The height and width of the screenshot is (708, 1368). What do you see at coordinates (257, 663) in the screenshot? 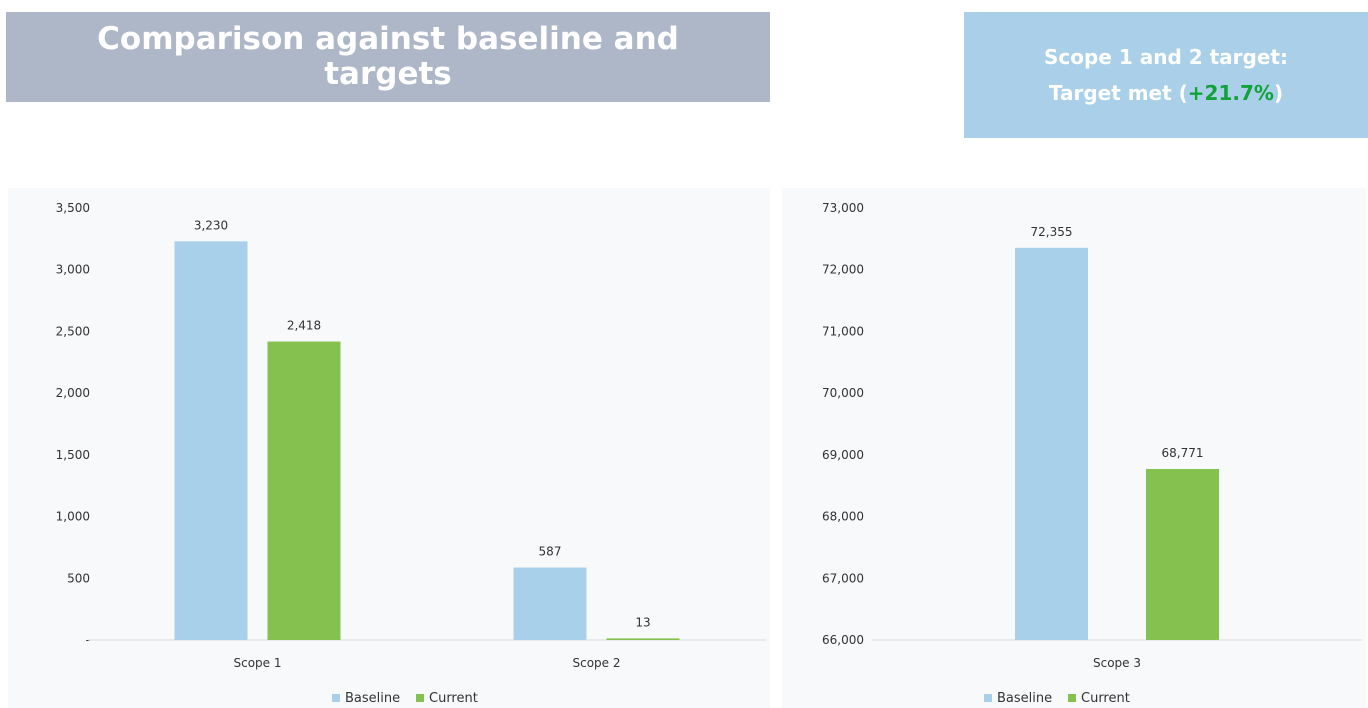
I see `x-category-label: Scope 1` at bounding box center [257, 663].